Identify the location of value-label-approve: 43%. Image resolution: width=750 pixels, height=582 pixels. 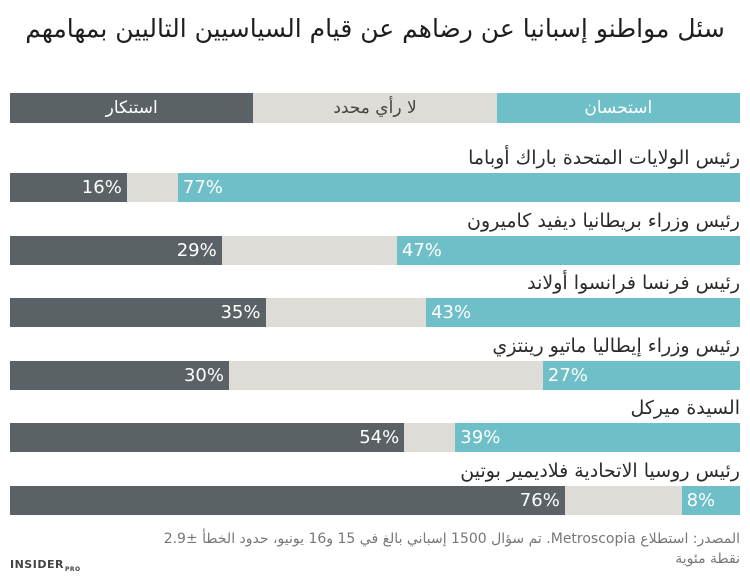
(451, 313).